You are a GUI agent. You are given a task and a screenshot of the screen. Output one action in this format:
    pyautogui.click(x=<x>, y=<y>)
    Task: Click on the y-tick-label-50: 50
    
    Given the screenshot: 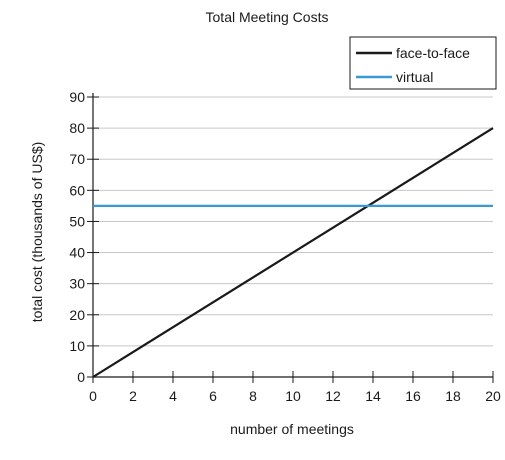 What is the action you would take?
    pyautogui.click(x=77, y=221)
    